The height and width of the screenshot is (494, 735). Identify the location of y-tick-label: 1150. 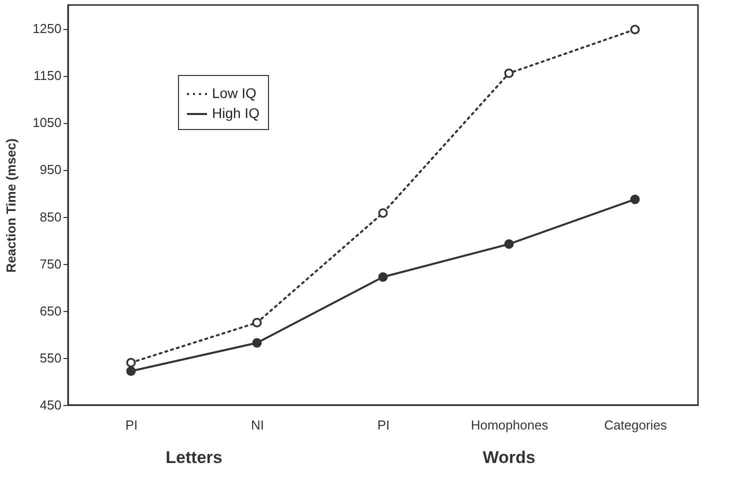
(48, 76).